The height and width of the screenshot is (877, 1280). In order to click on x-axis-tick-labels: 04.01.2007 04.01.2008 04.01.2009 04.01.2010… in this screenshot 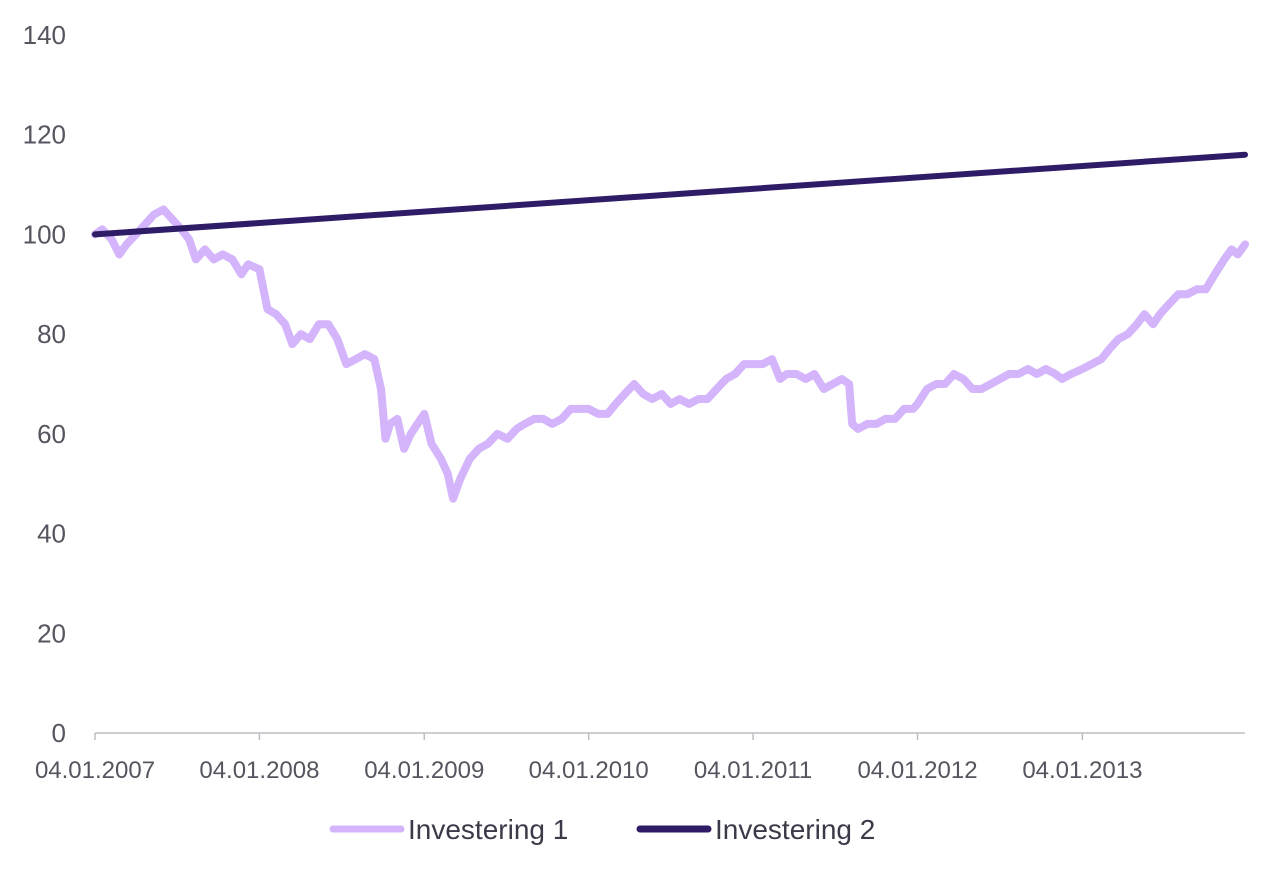, I will do `click(589, 770)`.